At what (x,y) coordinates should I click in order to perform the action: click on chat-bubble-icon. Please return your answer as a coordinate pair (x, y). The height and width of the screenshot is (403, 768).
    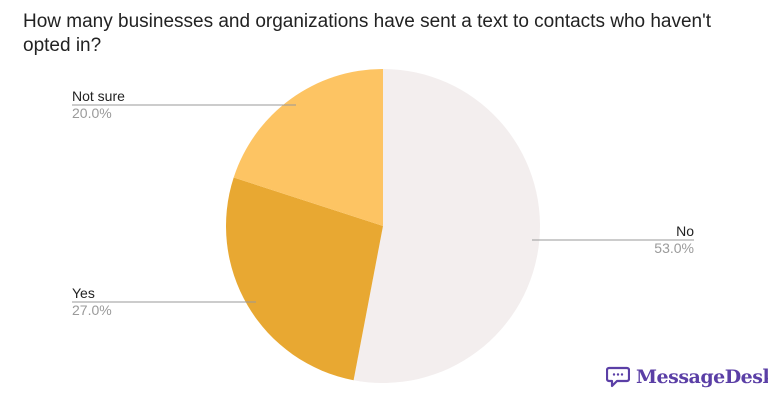
    Looking at the image, I should click on (618, 377).